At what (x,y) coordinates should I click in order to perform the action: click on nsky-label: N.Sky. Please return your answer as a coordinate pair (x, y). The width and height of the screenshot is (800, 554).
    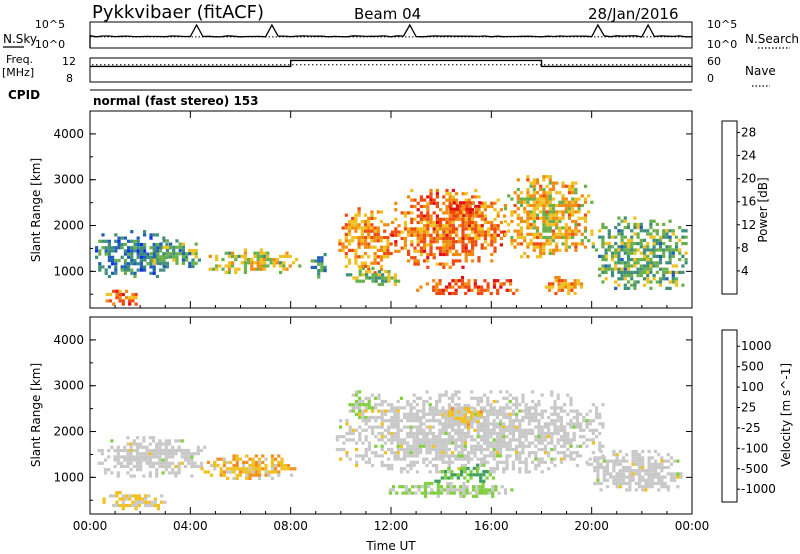
    Looking at the image, I should click on (20, 39).